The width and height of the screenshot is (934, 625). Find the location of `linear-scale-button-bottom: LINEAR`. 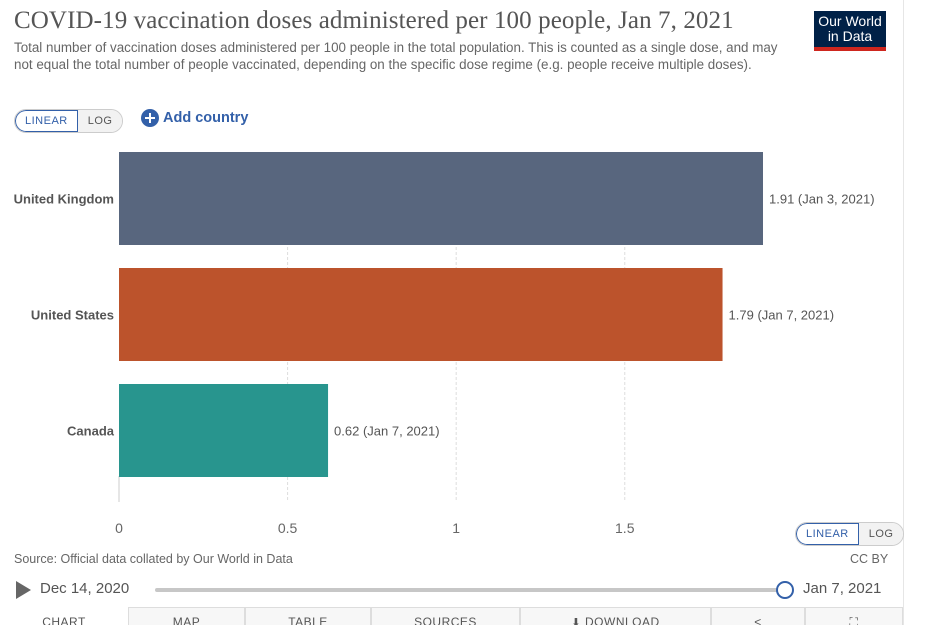

linear-scale-button-bottom: LINEAR is located at coordinates (827, 534).